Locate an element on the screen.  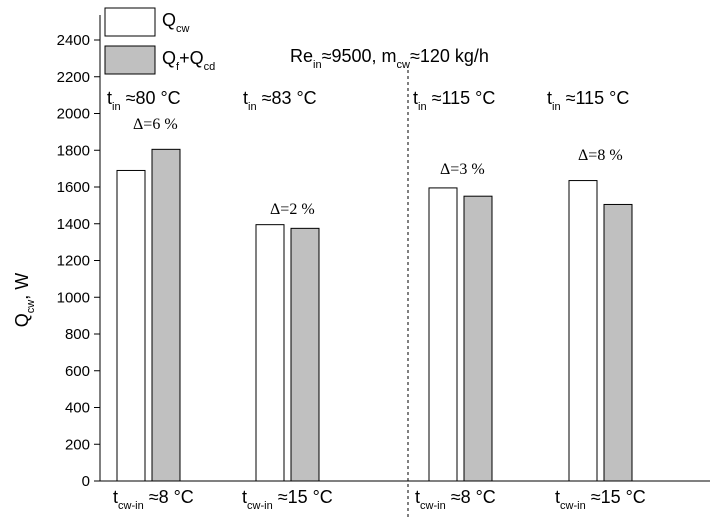
legend-label: Qcw is located at coordinates (176, 22).